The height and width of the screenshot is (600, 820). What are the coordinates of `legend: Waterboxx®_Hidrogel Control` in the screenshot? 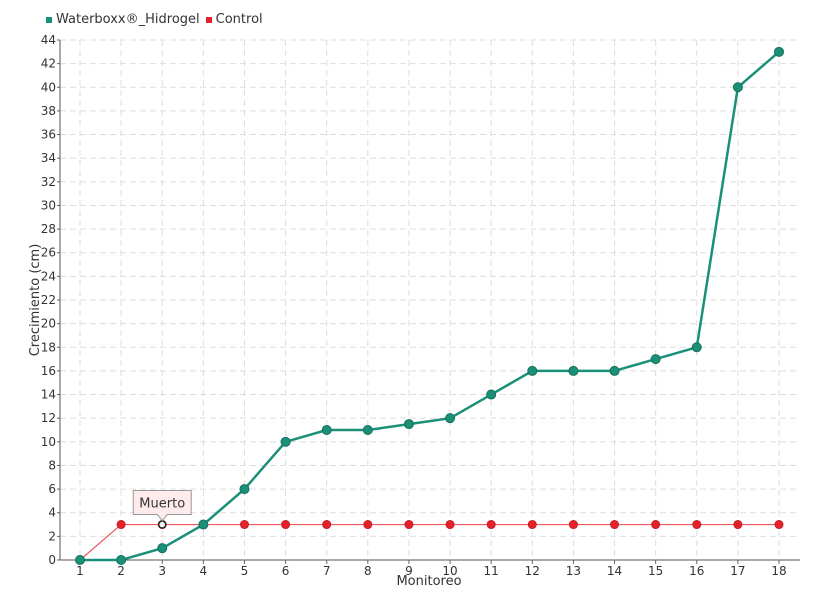 It's located at (154, 19).